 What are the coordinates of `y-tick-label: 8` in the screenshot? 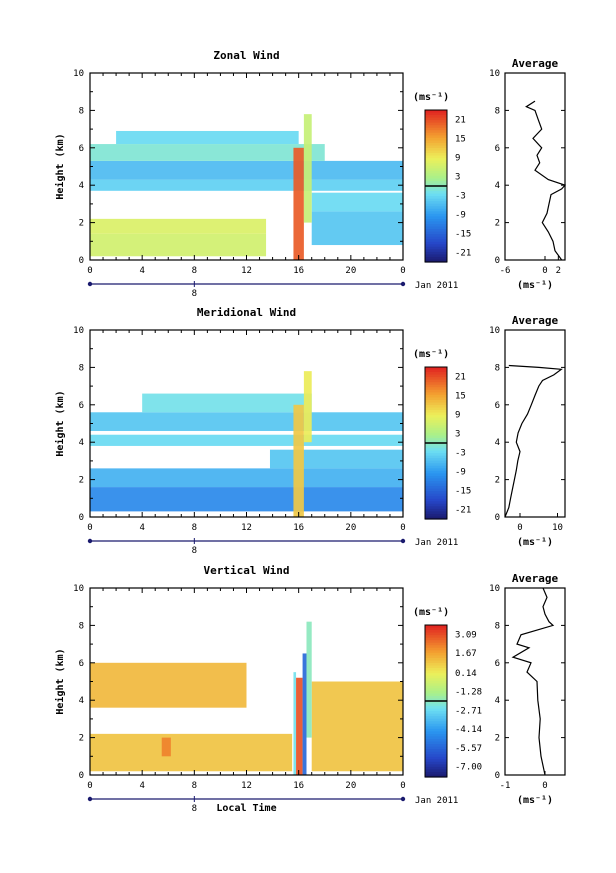 It's located at (81, 111).